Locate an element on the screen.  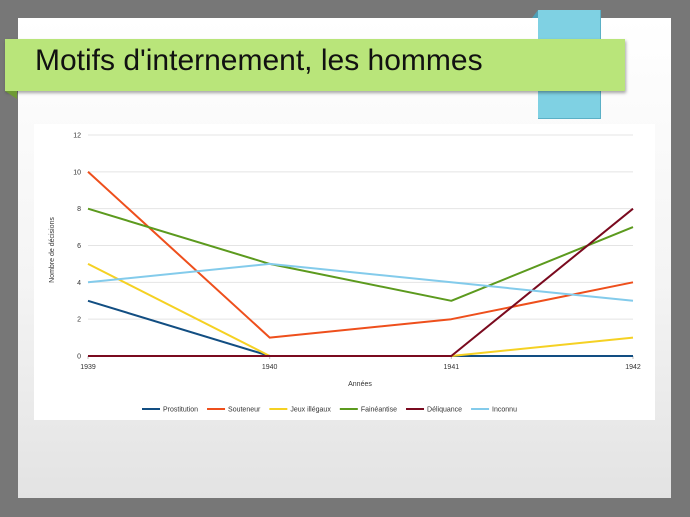
legend-label-5: Inconnu is located at coordinates (504, 410).